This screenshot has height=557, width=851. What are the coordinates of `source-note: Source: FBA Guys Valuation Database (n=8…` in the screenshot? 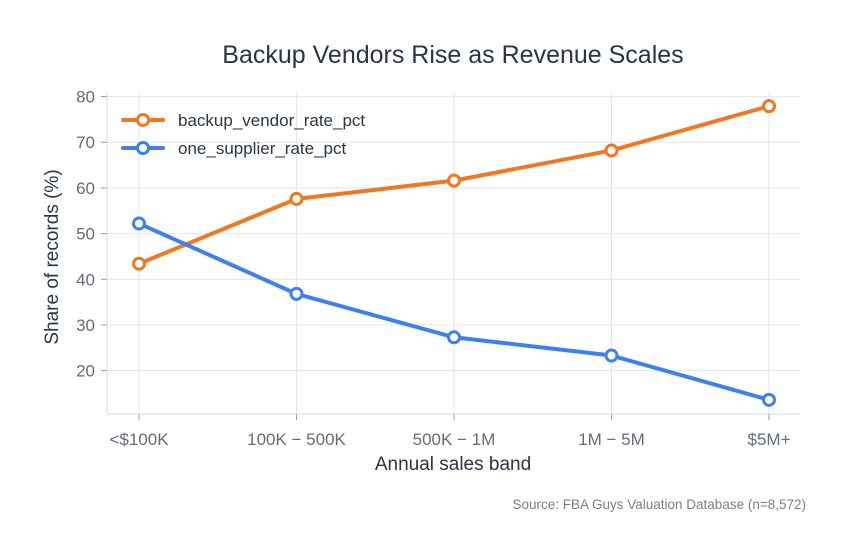 It's located at (659, 504).